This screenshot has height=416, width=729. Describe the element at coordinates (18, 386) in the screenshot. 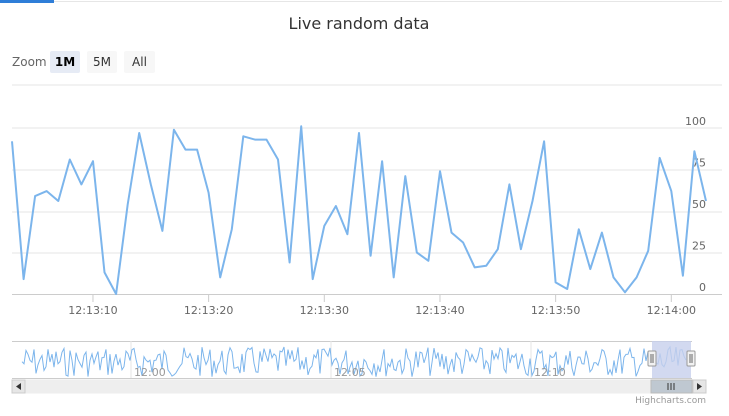

I see `chevron-left-icon` at that location.